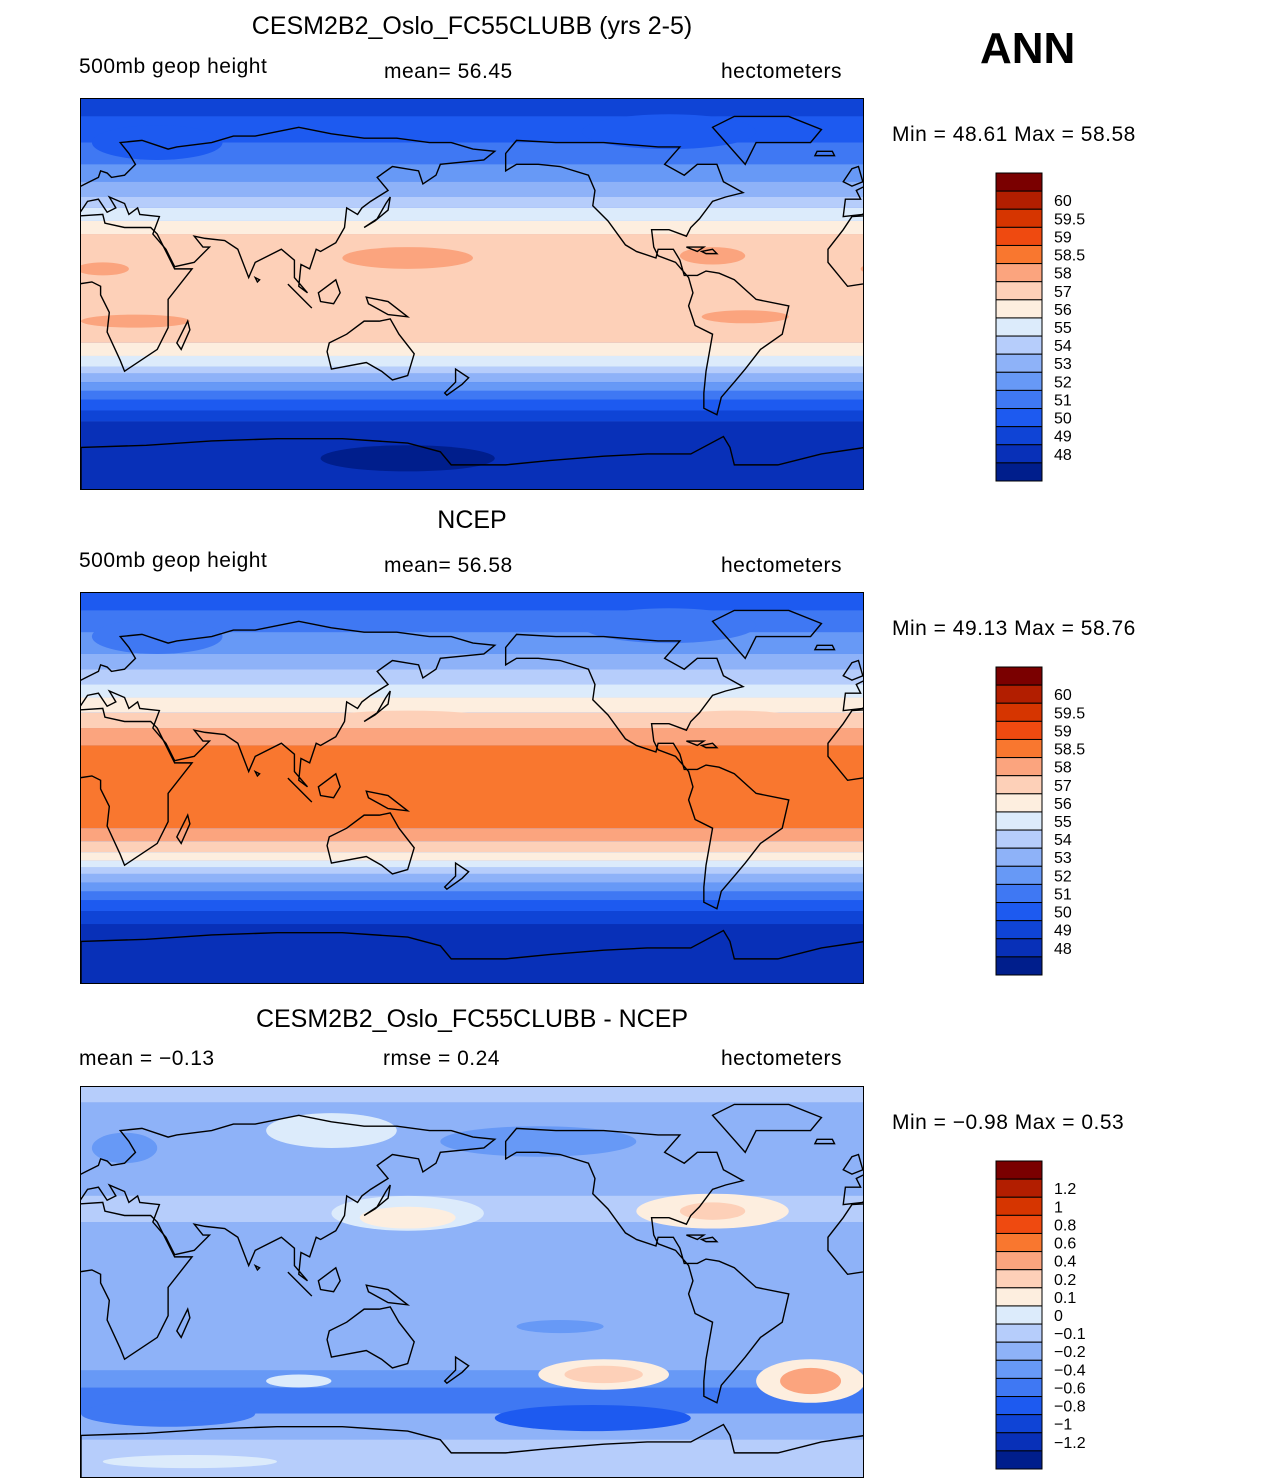 The image size is (1285, 1484). What do you see at coordinates (1028, 48) in the screenshot?
I see `season-label: ANN` at bounding box center [1028, 48].